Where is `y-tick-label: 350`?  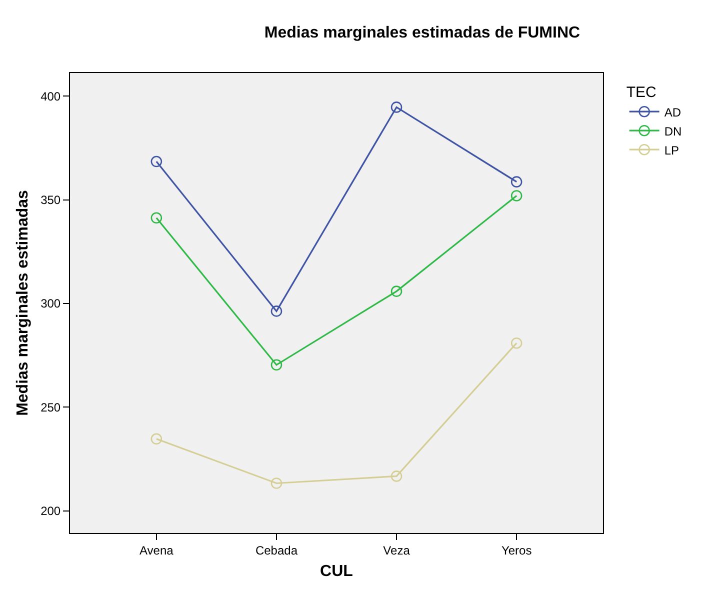
y-tick-label: 350 is located at coordinates (50, 200).